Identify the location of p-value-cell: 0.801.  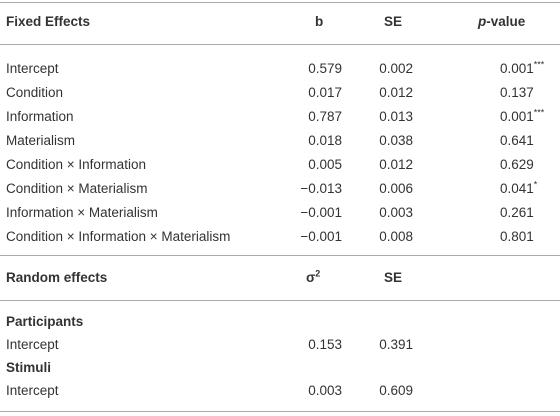
(517, 237).